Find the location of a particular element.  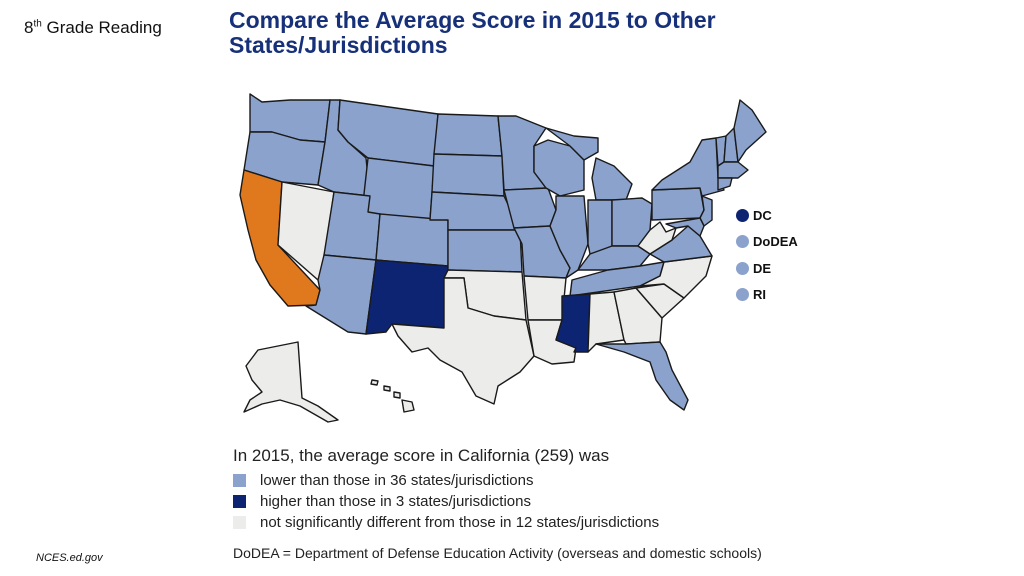

side-legend-item-dc: DC is located at coordinates (767, 215).